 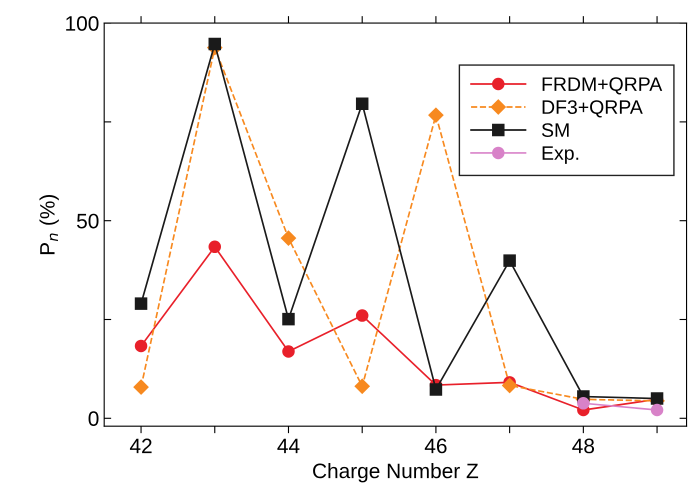 I want to click on legend-label: Exp., so click(x=560, y=155).